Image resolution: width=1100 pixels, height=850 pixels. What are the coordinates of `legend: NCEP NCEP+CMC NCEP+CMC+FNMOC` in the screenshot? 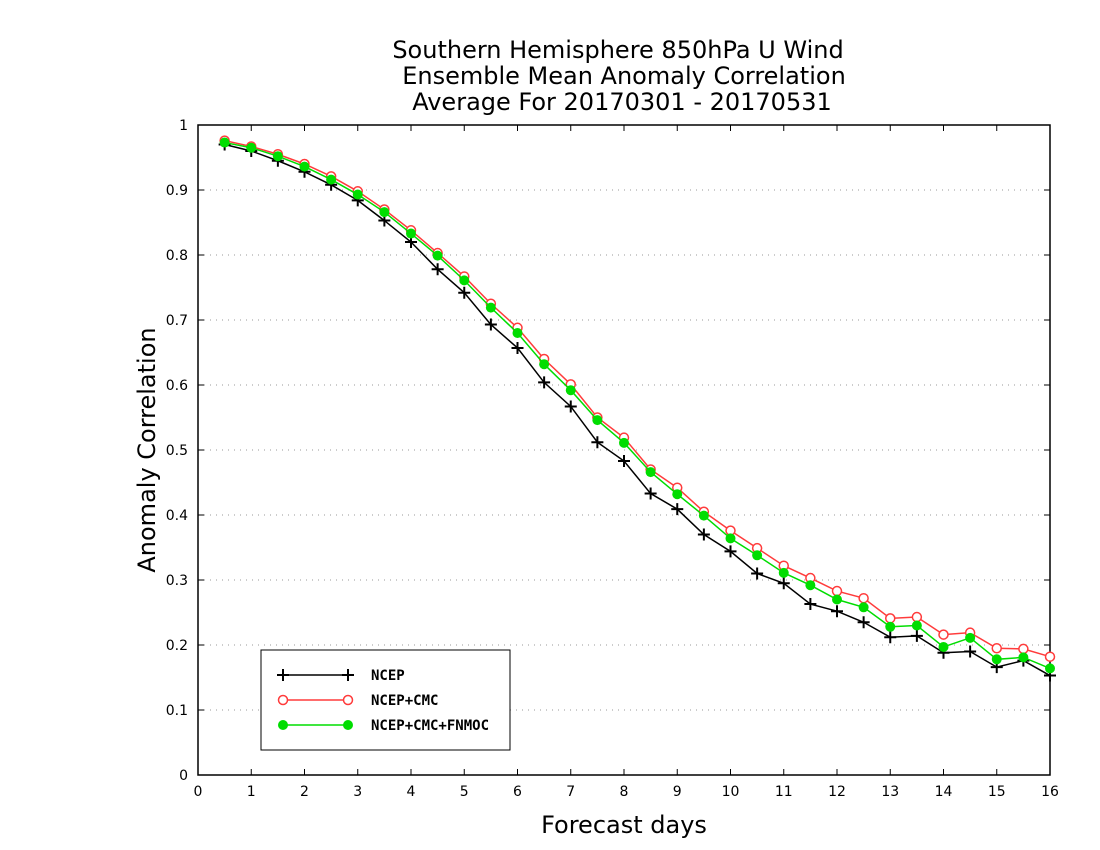 It's located at (385, 700).